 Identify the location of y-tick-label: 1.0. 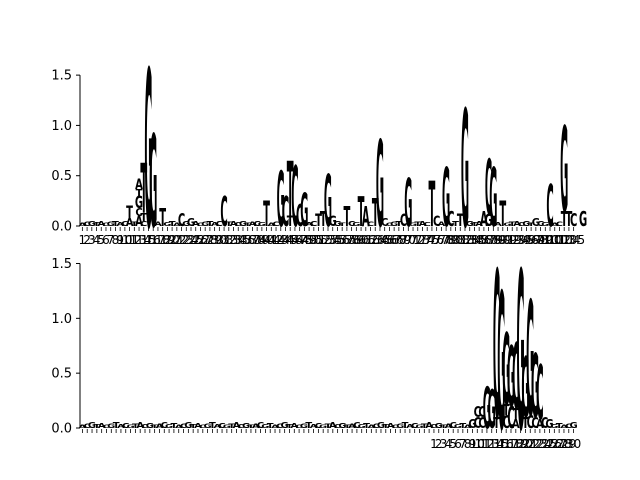
(61, 319).